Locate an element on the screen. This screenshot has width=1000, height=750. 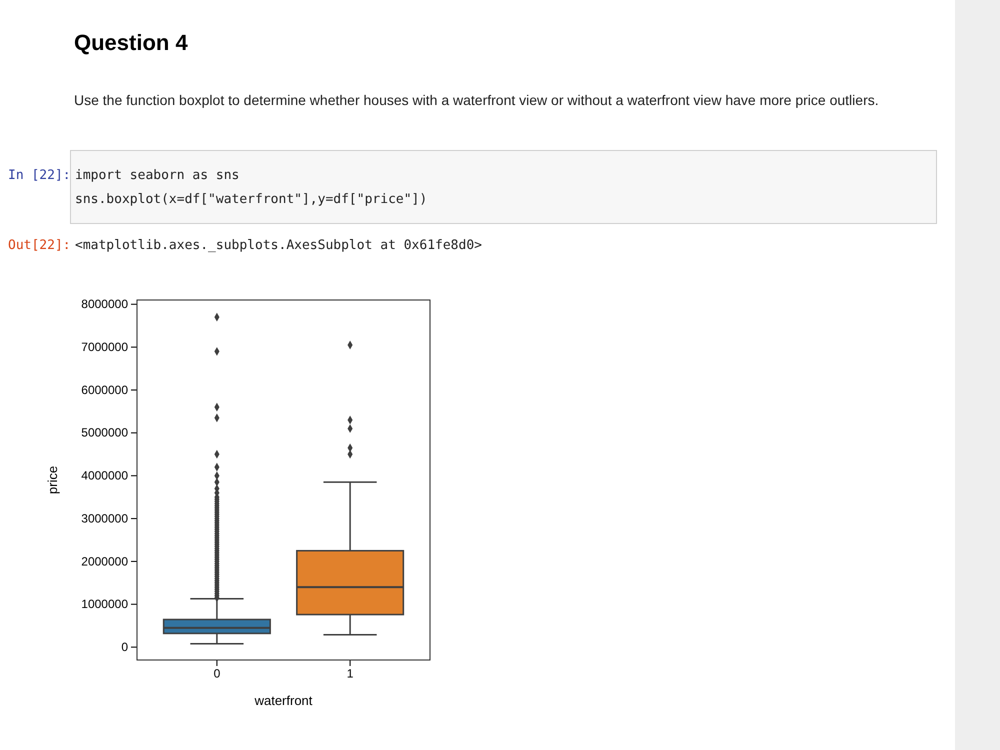
text: import seaborn as sns is located at coordinates (157, 175).